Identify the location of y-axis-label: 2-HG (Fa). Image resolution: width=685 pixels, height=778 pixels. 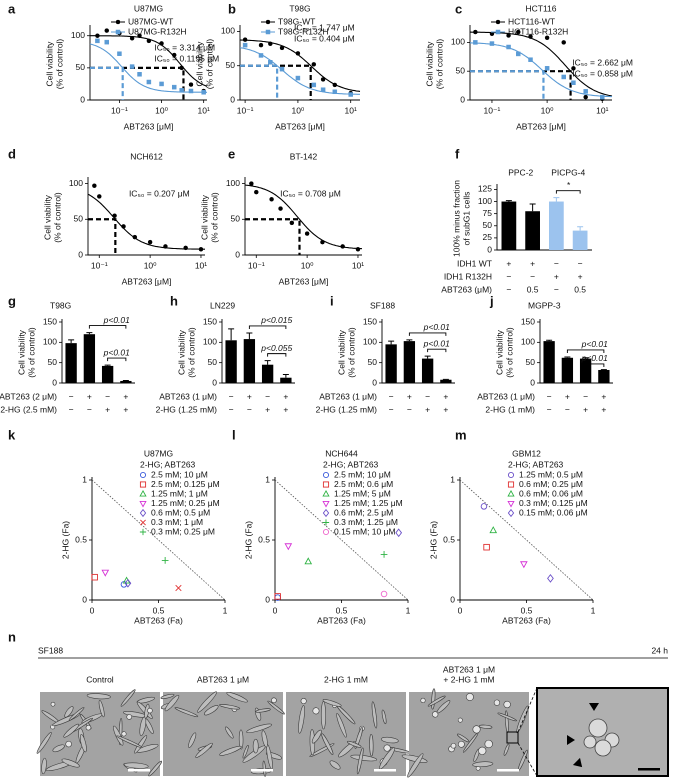
(65, 540).